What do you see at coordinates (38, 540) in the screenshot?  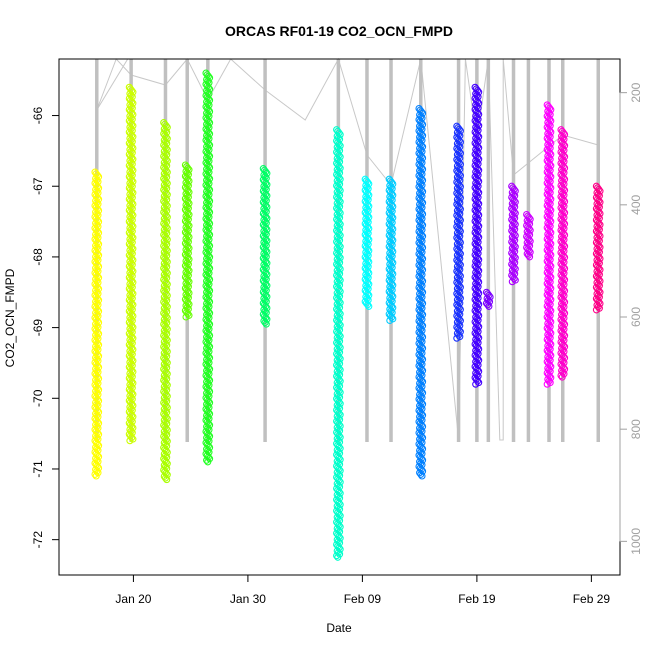 I see `y-tick-label: -72` at bounding box center [38, 540].